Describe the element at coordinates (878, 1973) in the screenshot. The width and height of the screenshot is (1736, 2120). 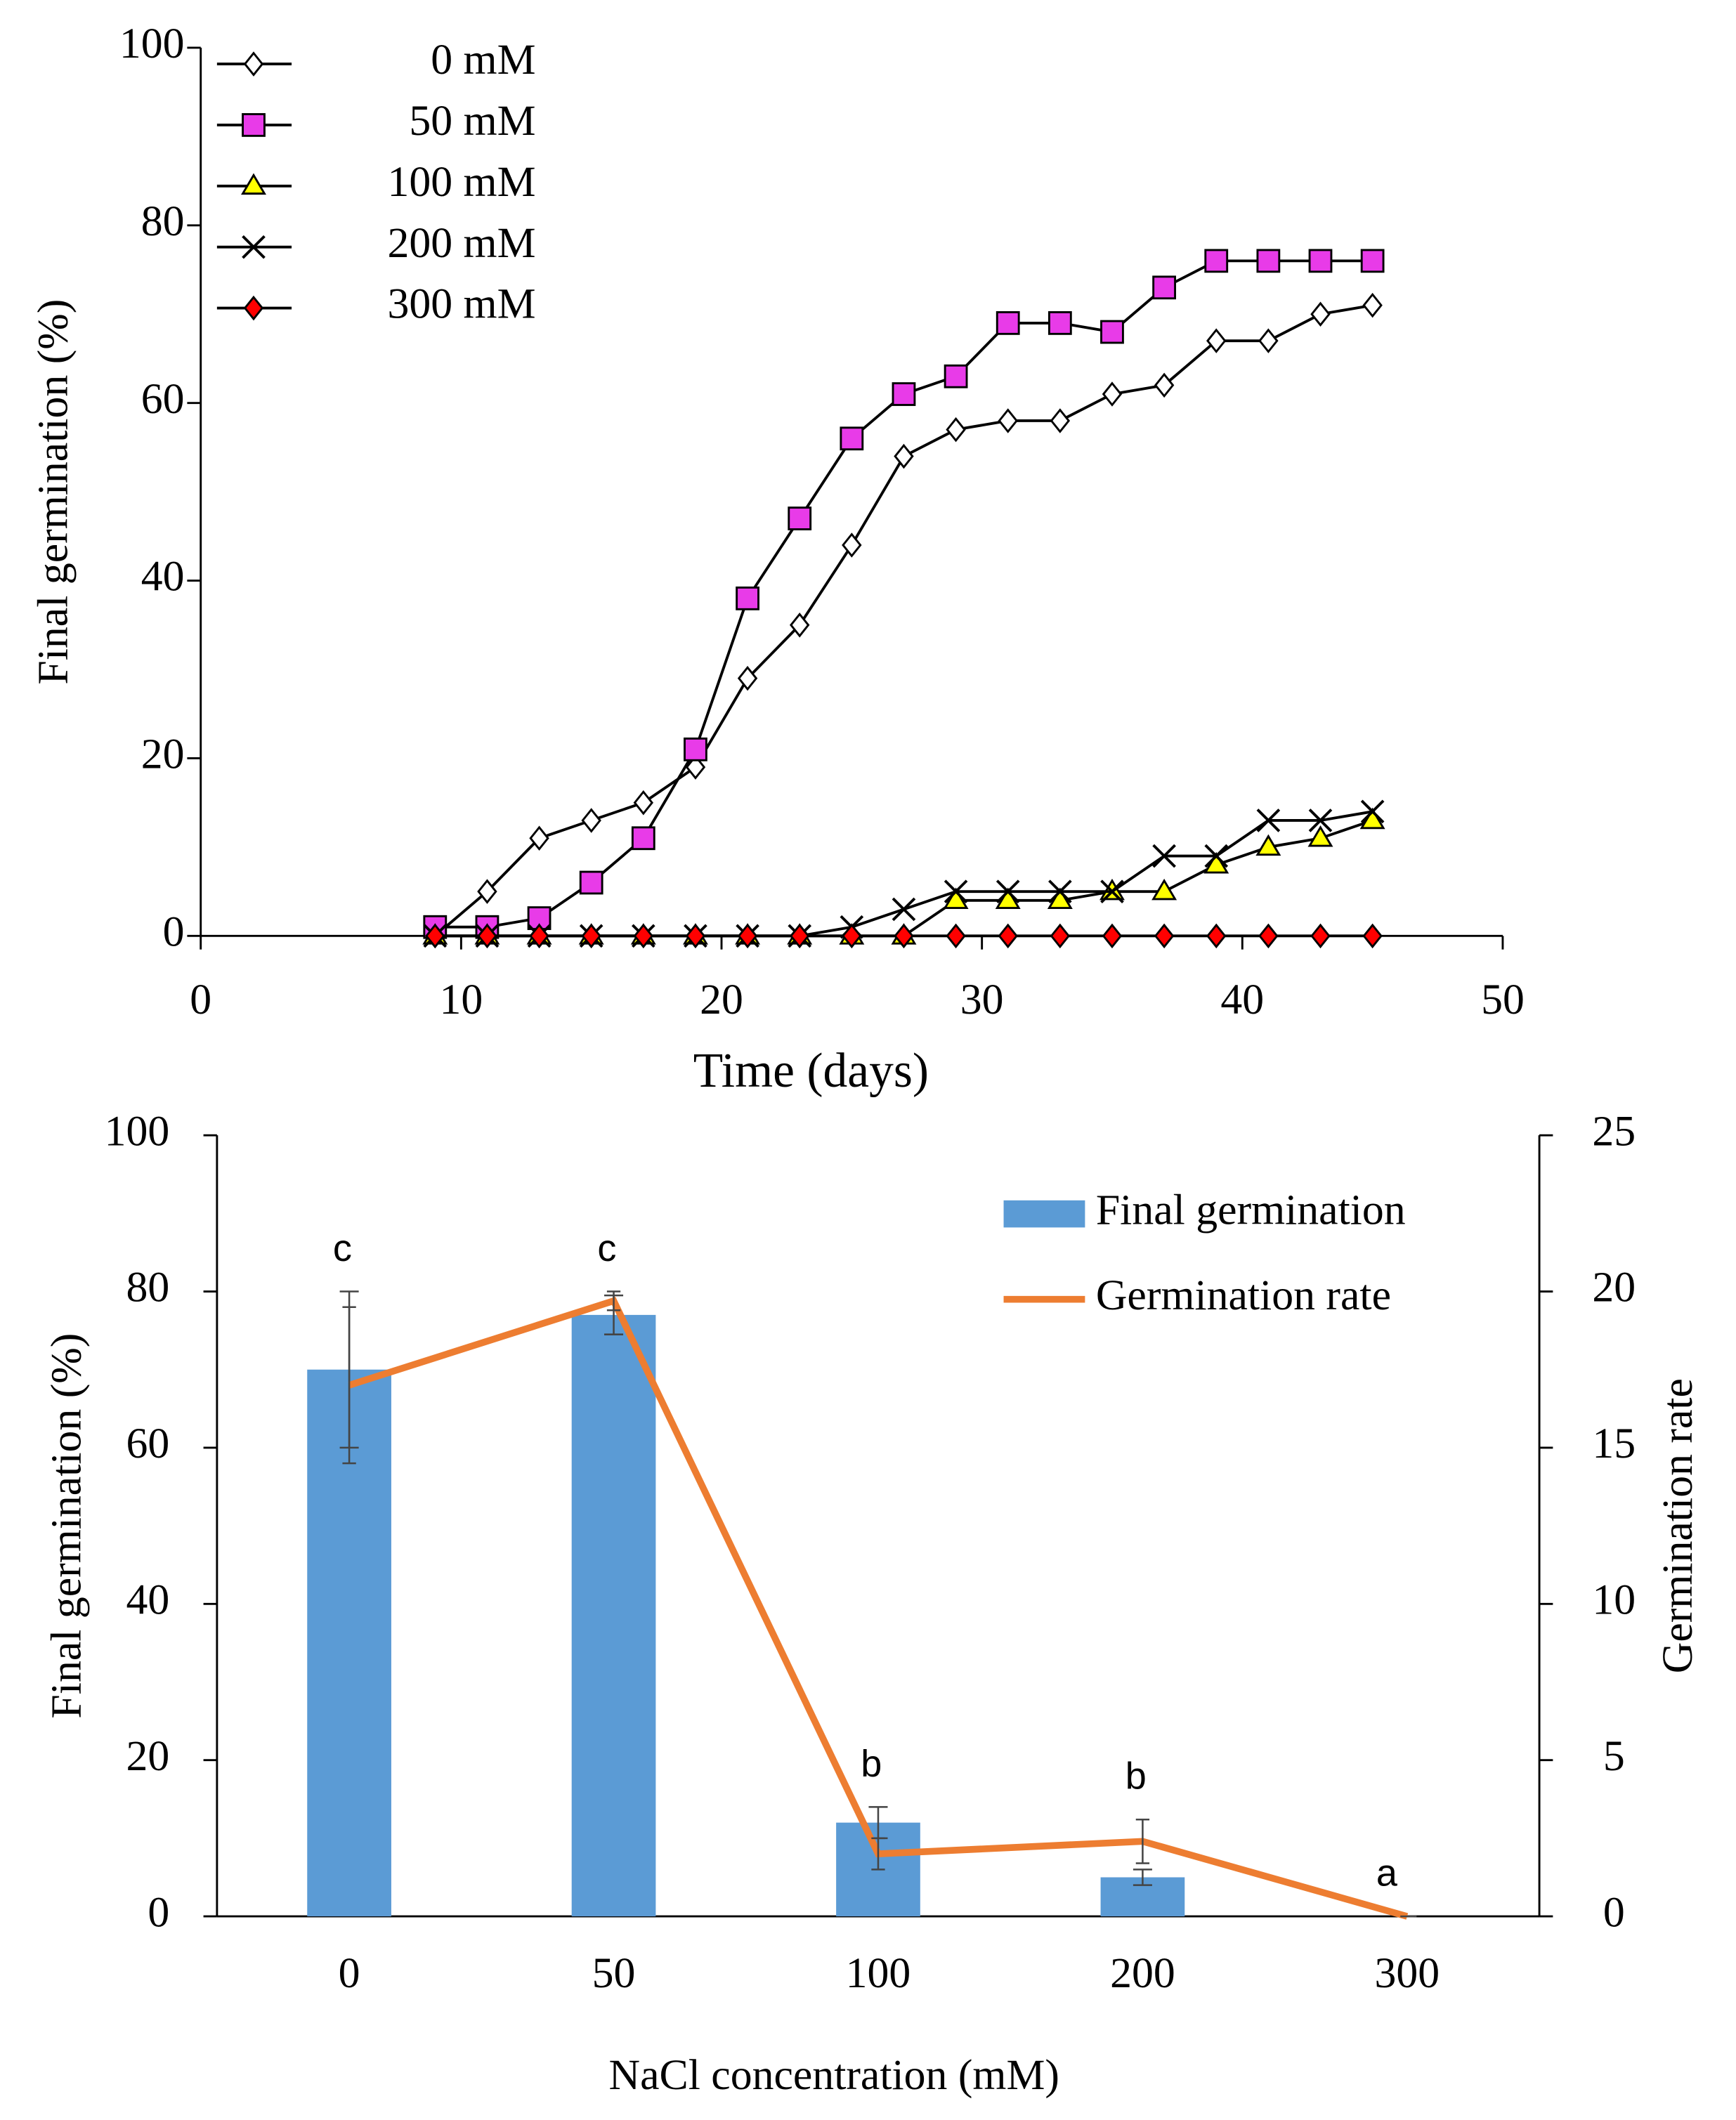
I see `x-tick-label: 100` at that location.